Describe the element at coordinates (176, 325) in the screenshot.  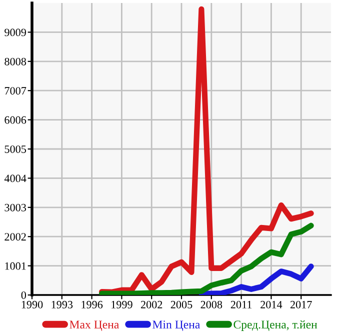
I see `legend-label: Min Цена` at that location.